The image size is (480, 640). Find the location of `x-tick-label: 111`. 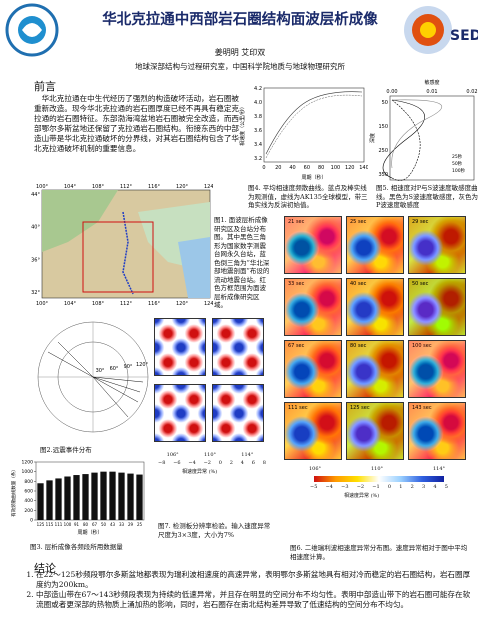

x-tick-label: 111 is located at coordinates (59, 524).